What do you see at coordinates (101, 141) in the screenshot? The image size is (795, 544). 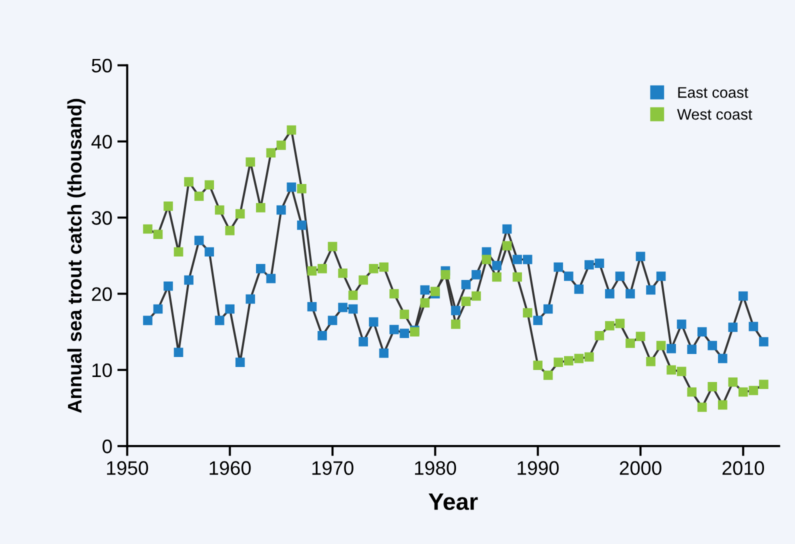 I see `y-tick-label: 40` at bounding box center [101, 141].